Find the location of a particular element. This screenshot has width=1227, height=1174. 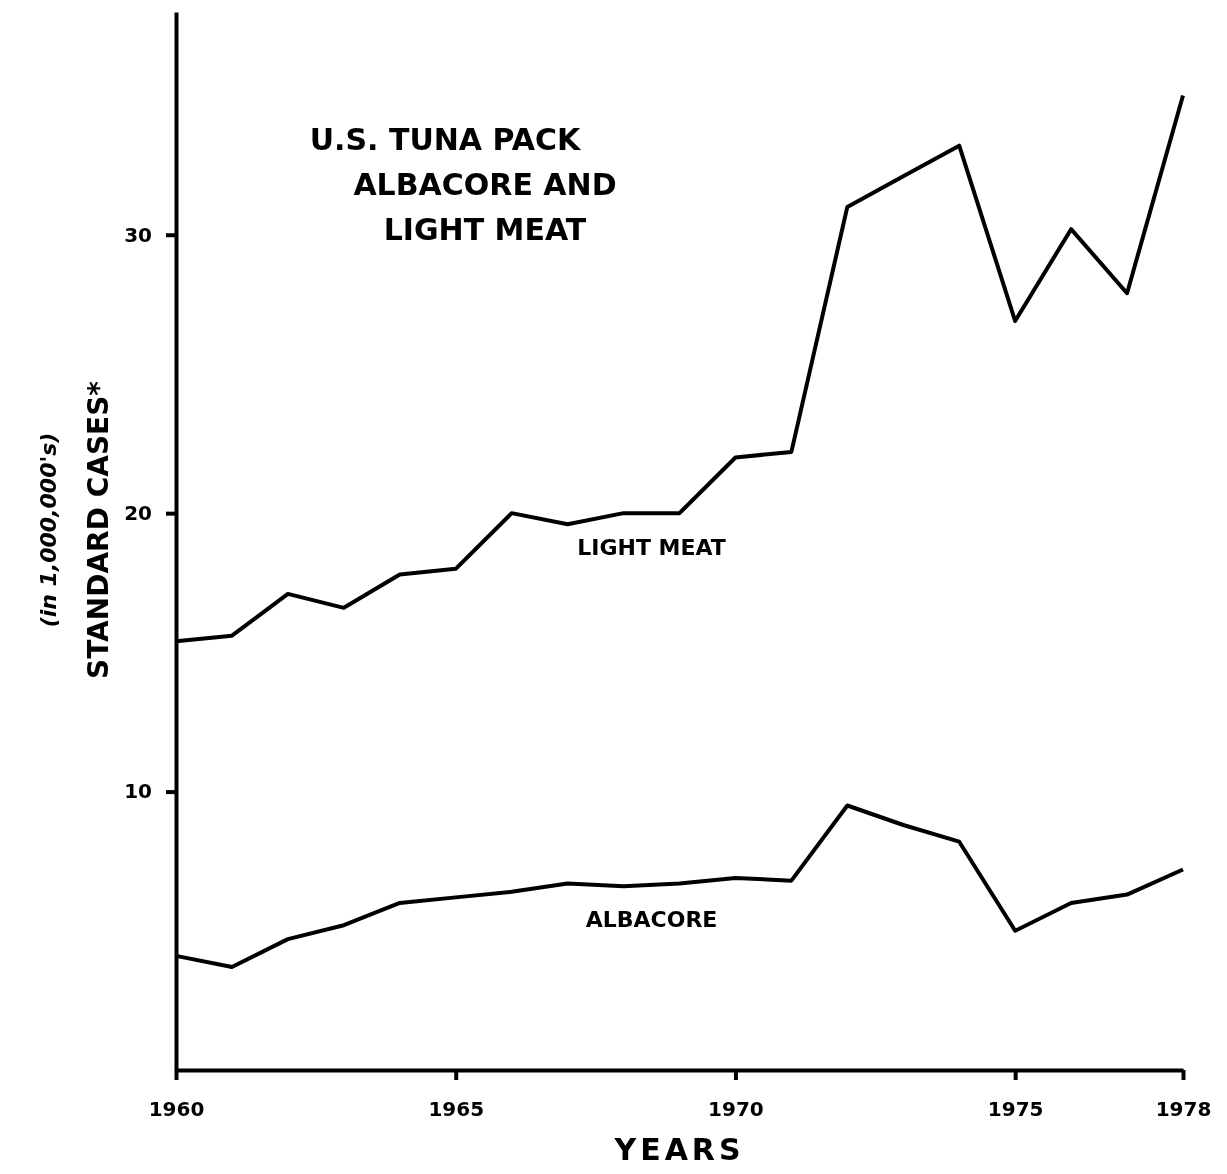

x-tick-label: 1978 is located at coordinates (1183, 1109).